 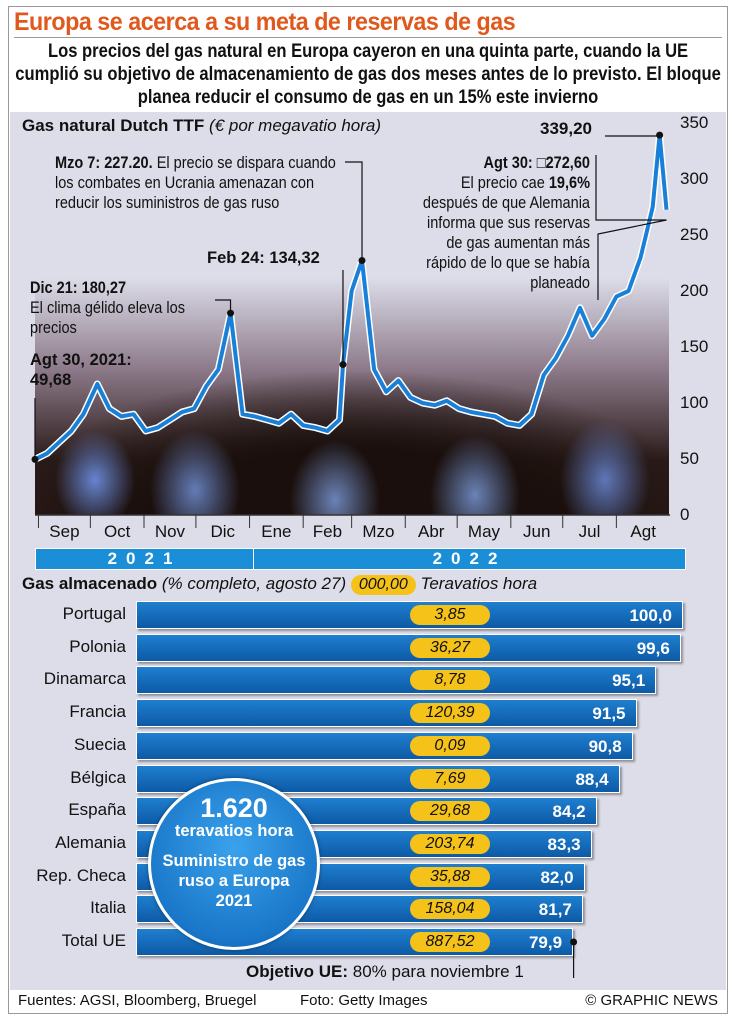 What do you see at coordinates (685, 514) in the screenshot?
I see `y-tick-label: 0` at bounding box center [685, 514].